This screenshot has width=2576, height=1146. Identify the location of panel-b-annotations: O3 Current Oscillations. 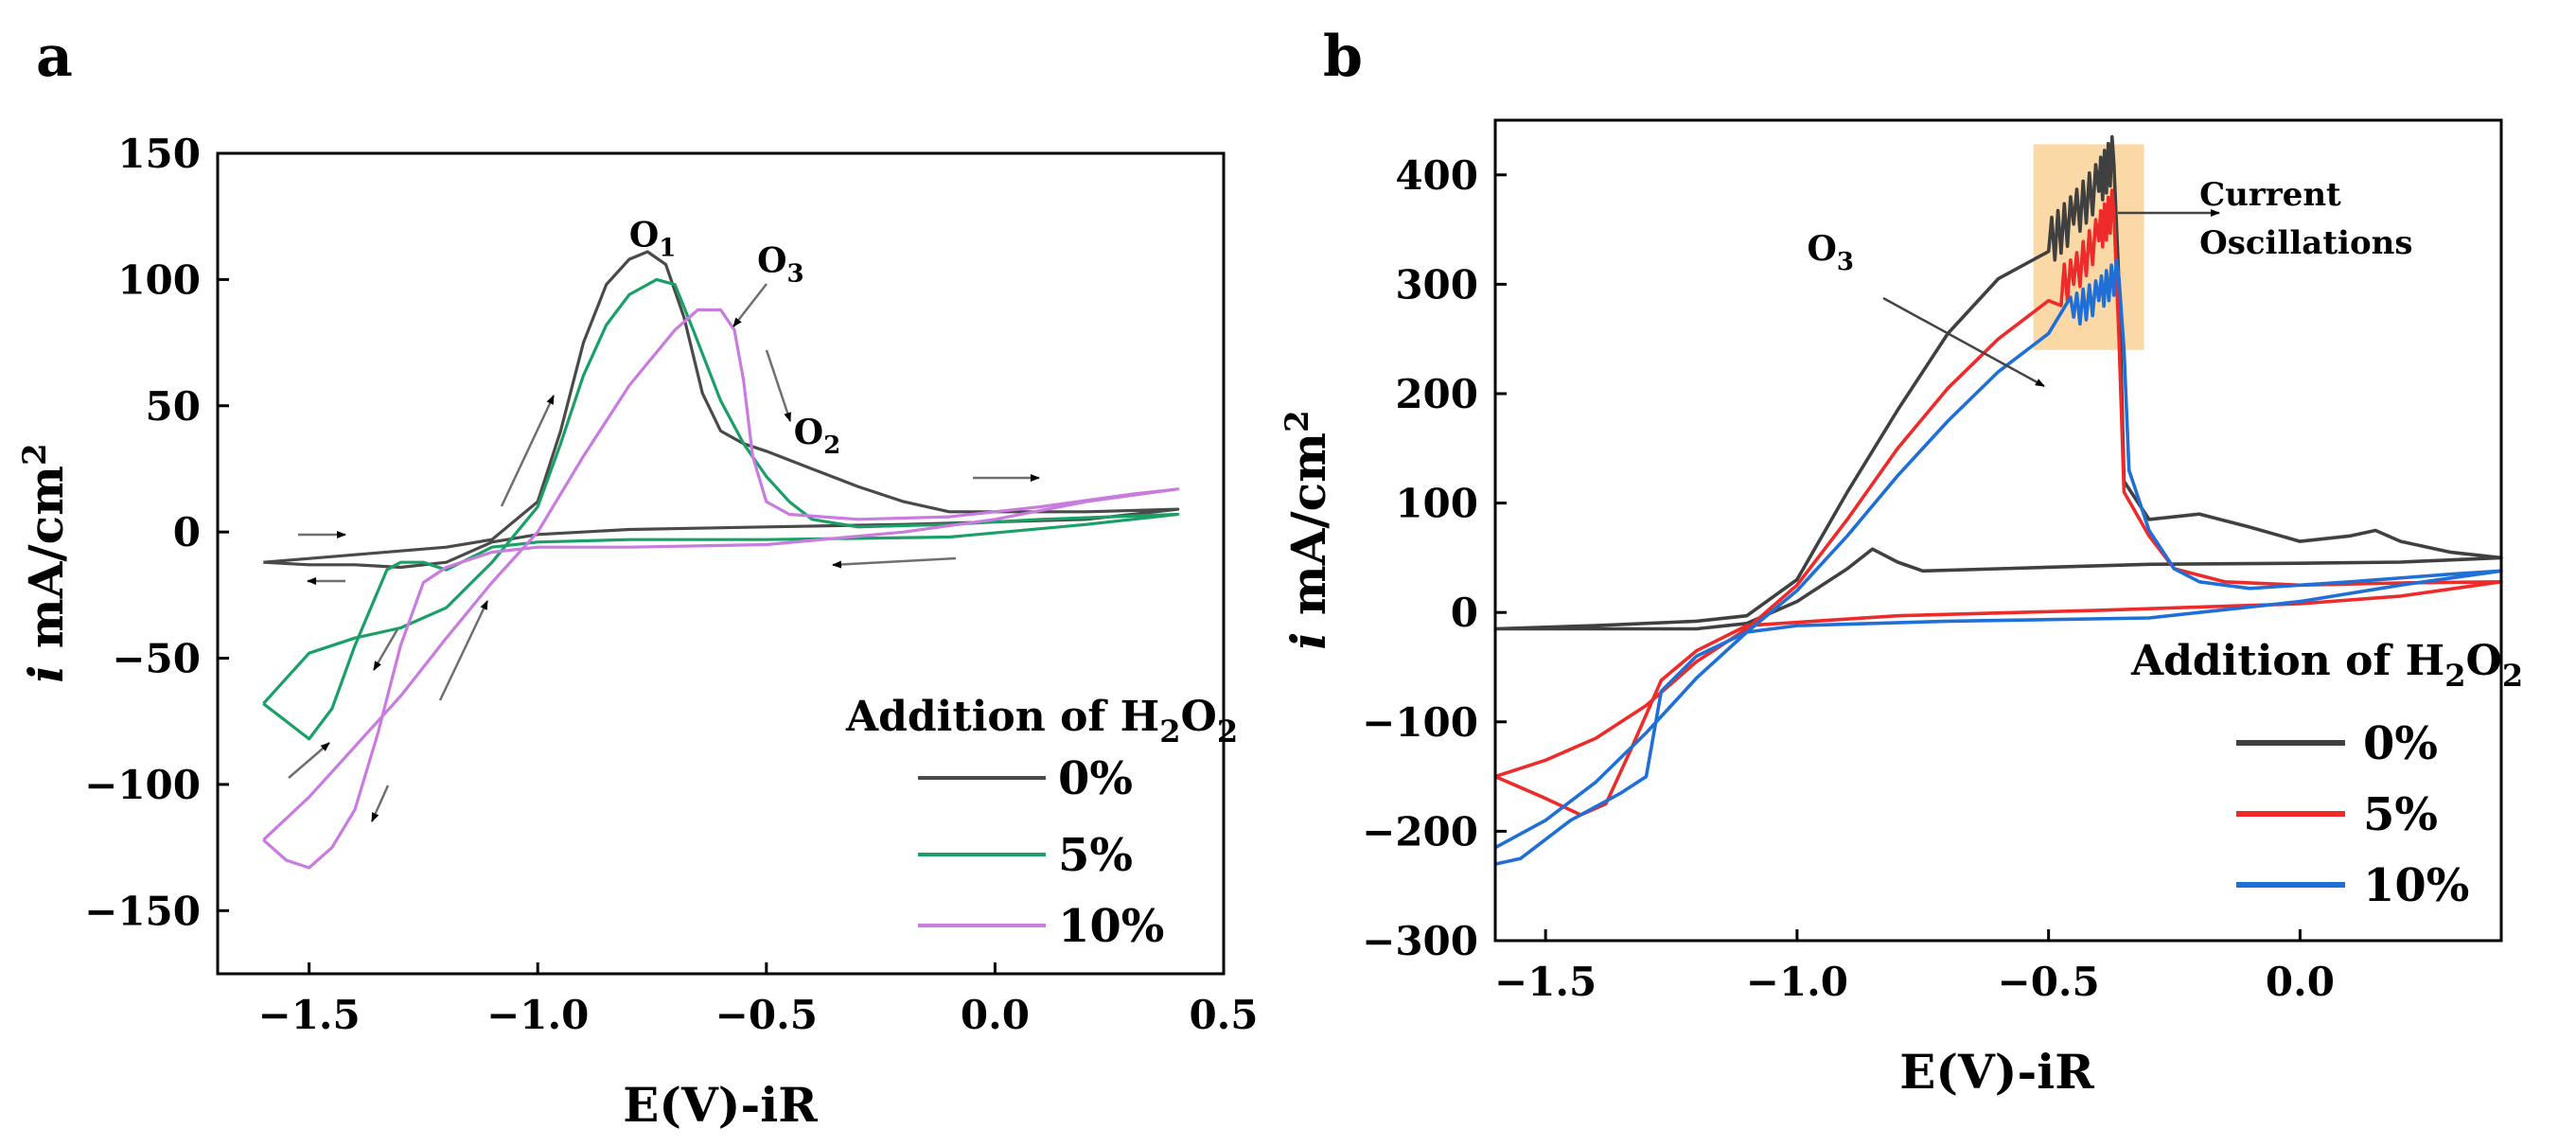
(2110, 226).